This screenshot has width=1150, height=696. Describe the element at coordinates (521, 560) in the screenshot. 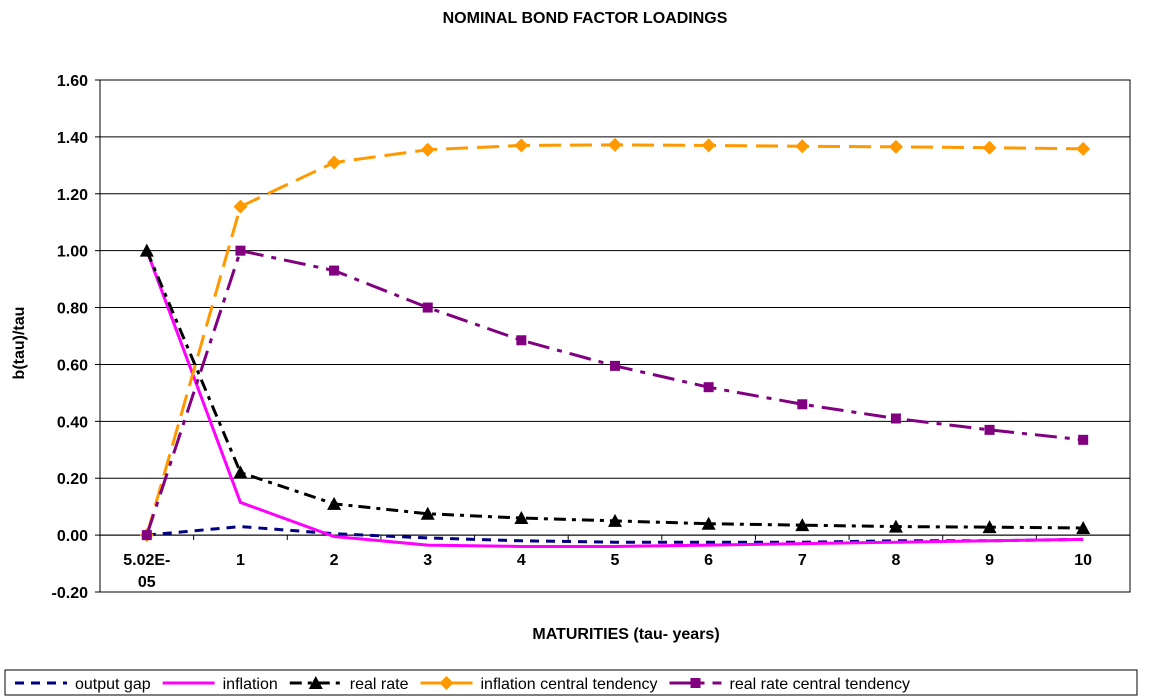

I see `x-tick-label: 4` at that location.